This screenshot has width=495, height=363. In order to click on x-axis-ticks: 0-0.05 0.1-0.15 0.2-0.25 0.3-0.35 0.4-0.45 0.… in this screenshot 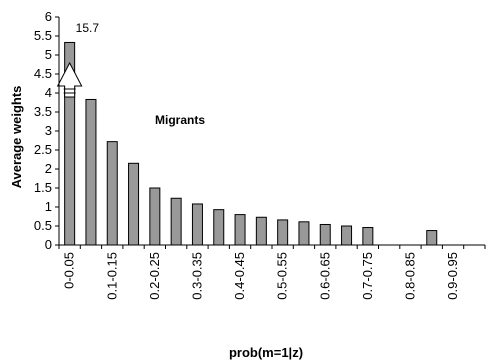, I will do `click(272, 272)`.